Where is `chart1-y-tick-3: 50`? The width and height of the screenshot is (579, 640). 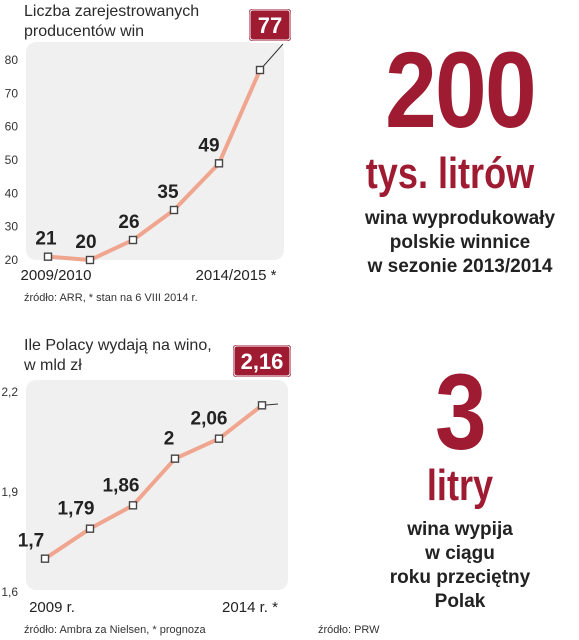 chart1-y-tick-3: 50 is located at coordinates (12, 160).